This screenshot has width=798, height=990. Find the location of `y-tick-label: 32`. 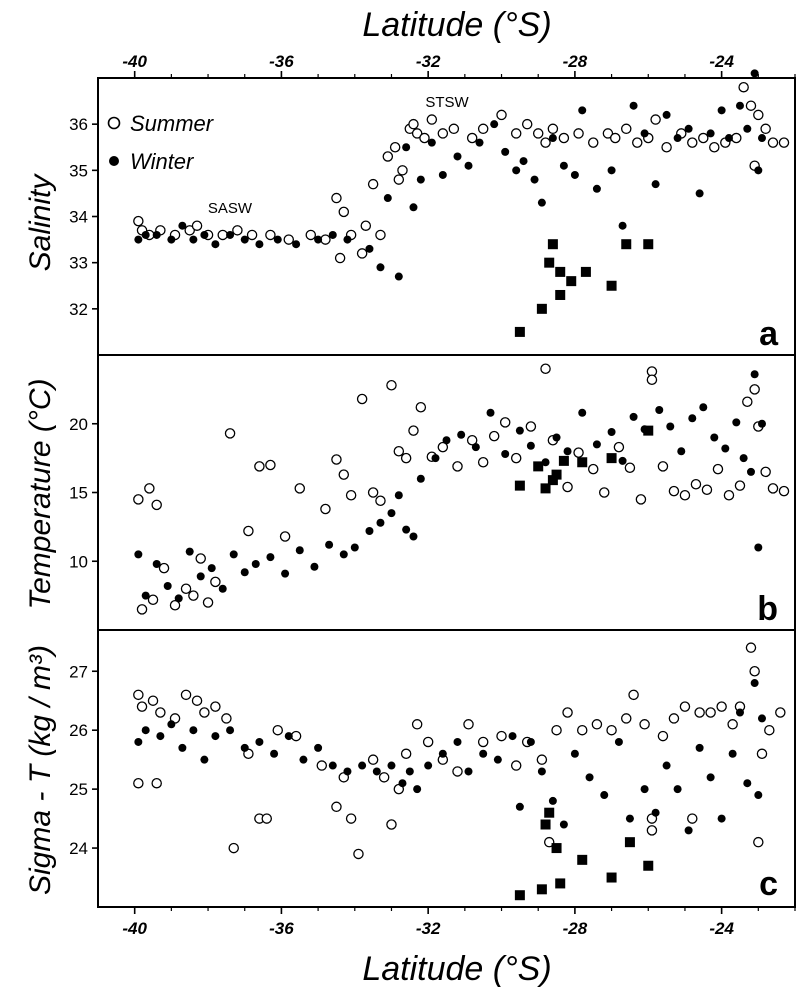

y-tick-label: 32 is located at coordinates (78, 309).